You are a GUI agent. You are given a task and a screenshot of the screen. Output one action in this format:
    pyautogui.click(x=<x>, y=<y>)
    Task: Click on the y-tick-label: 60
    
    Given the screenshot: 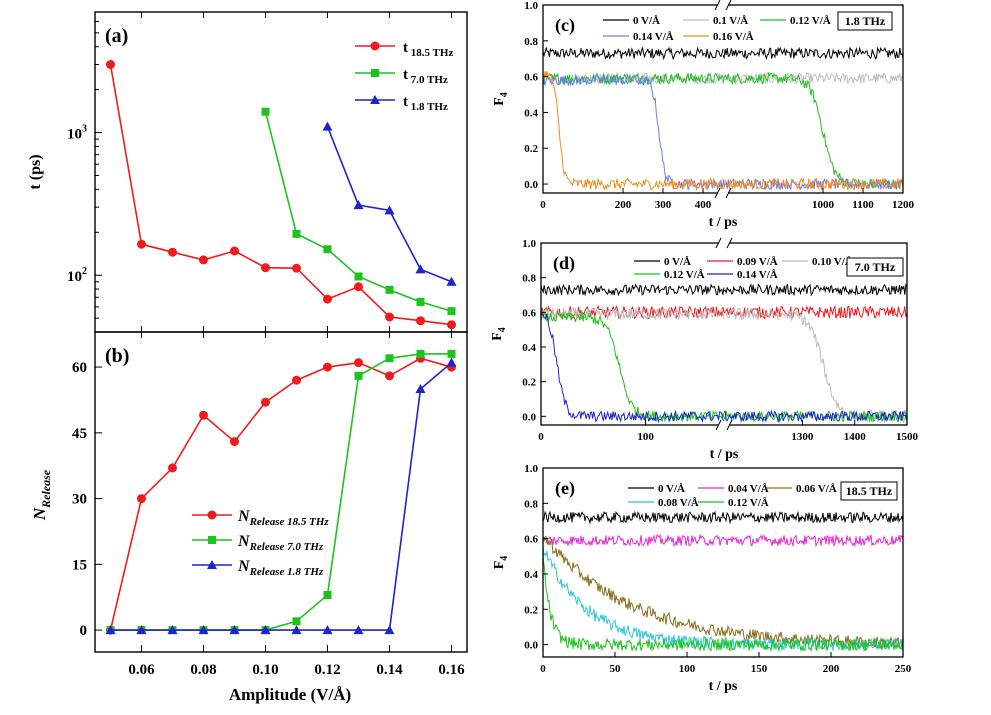 What is the action you would take?
    pyautogui.click(x=79, y=368)
    